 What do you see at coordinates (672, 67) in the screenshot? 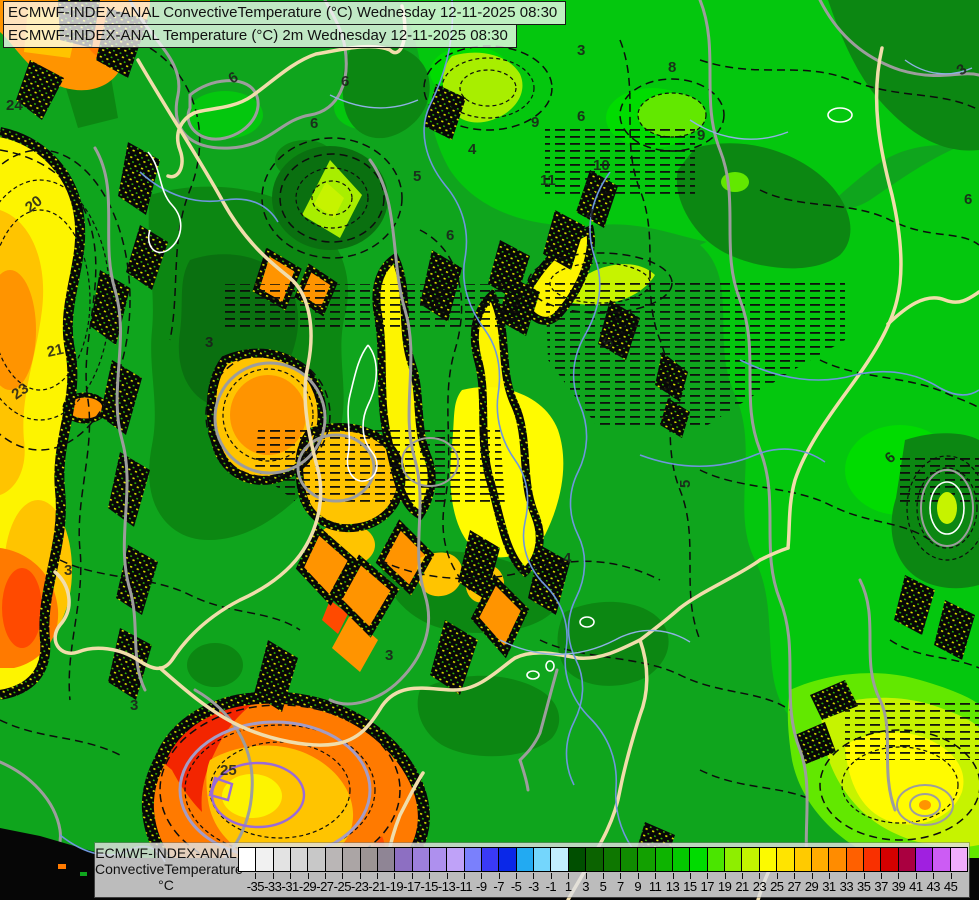
I see `contour-label: 8` at bounding box center [672, 67].